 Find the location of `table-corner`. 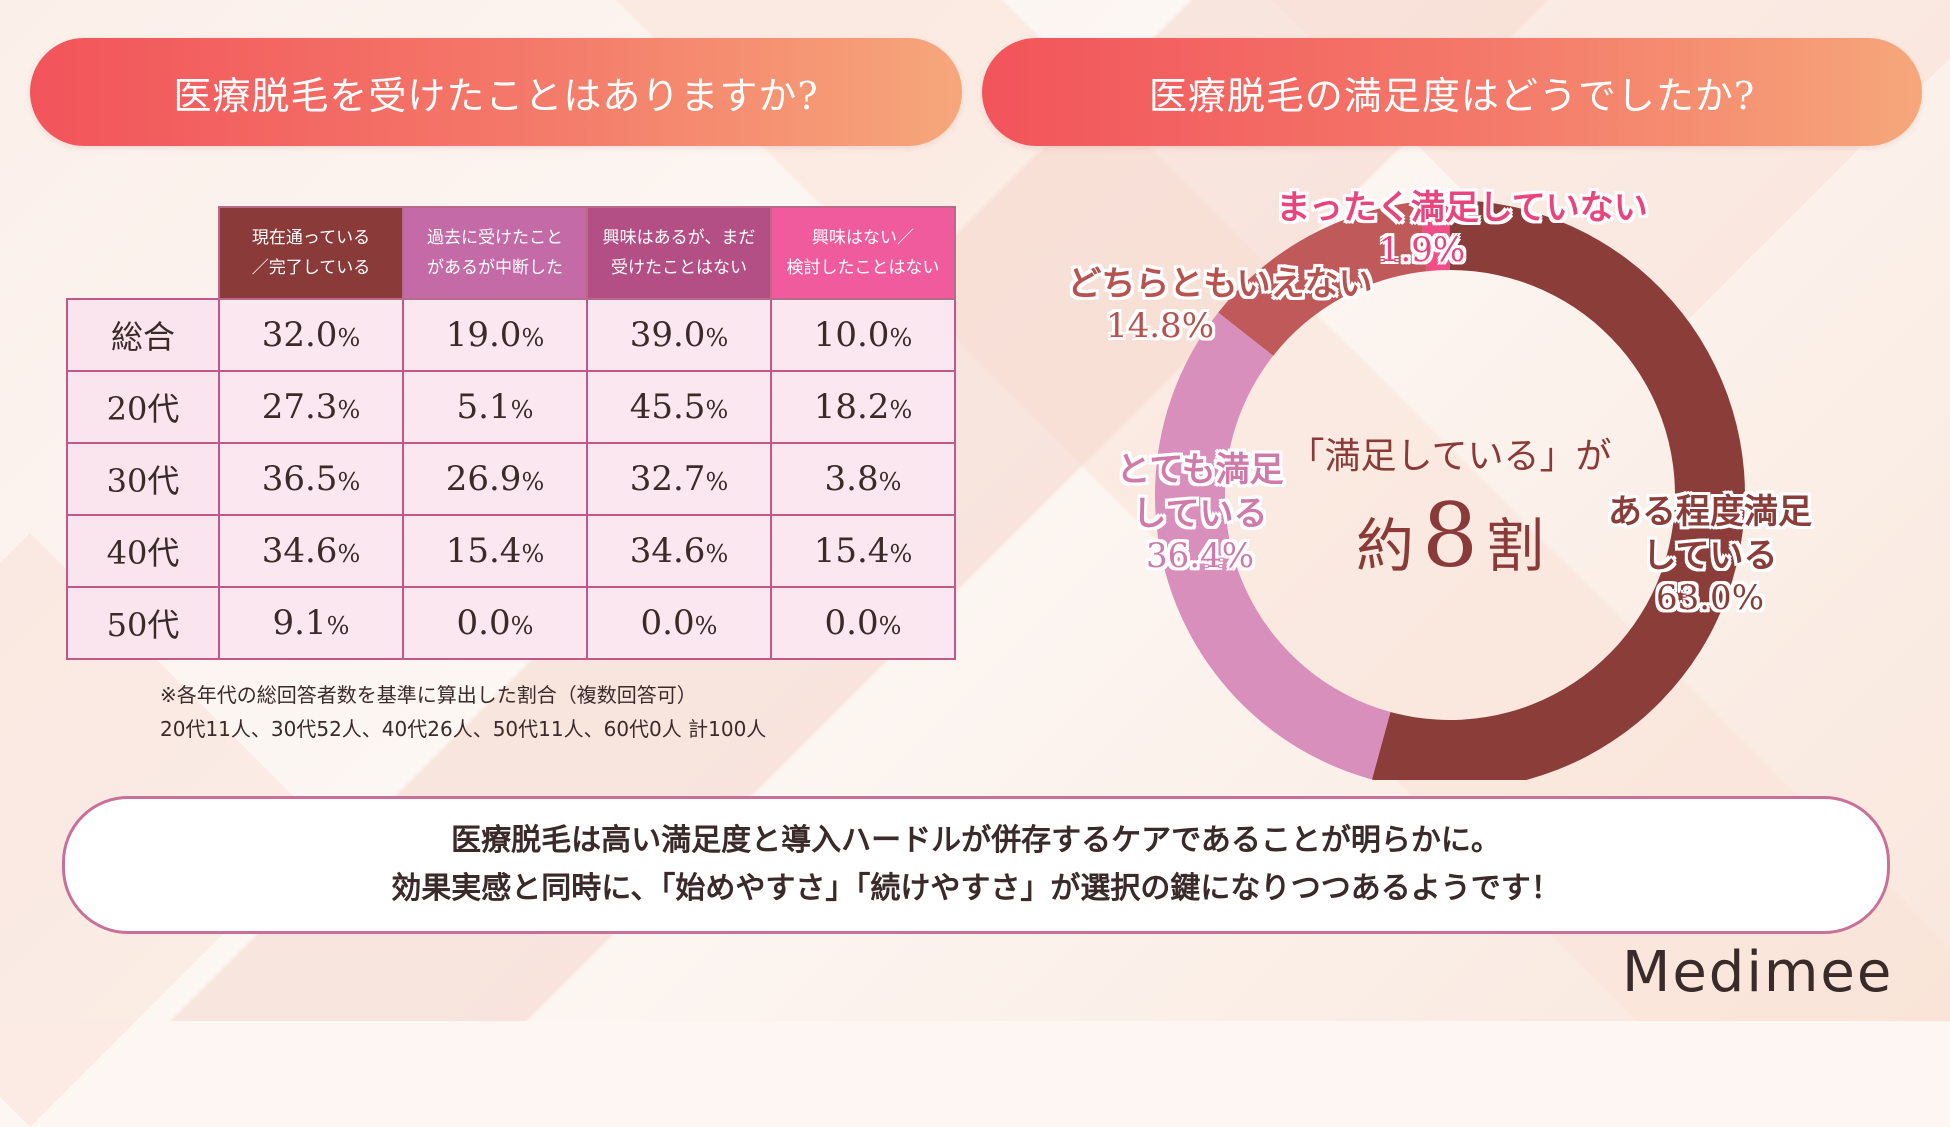

table-corner is located at coordinates (143, 253).